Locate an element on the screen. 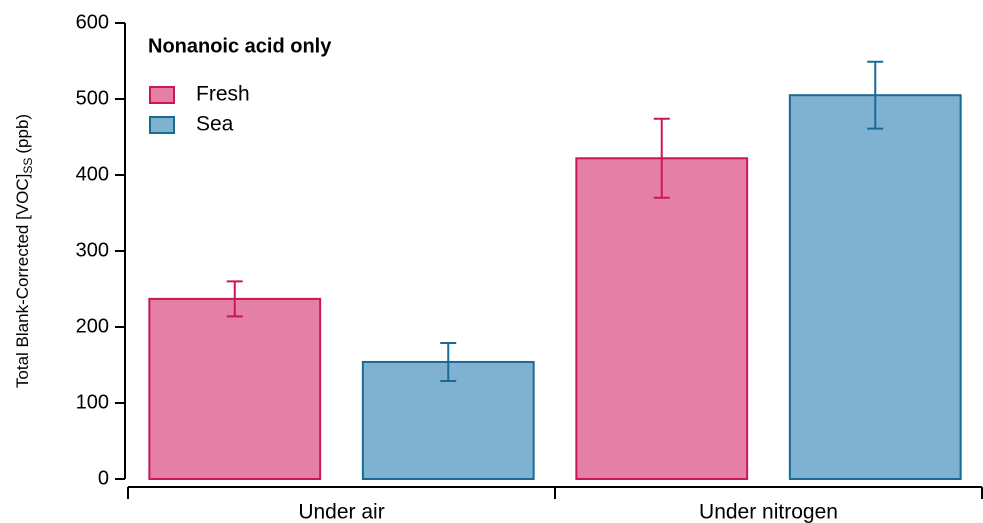 This screenshot has width=983, height=523. y-tick-label: 600 is located at coordinates (92, 22).